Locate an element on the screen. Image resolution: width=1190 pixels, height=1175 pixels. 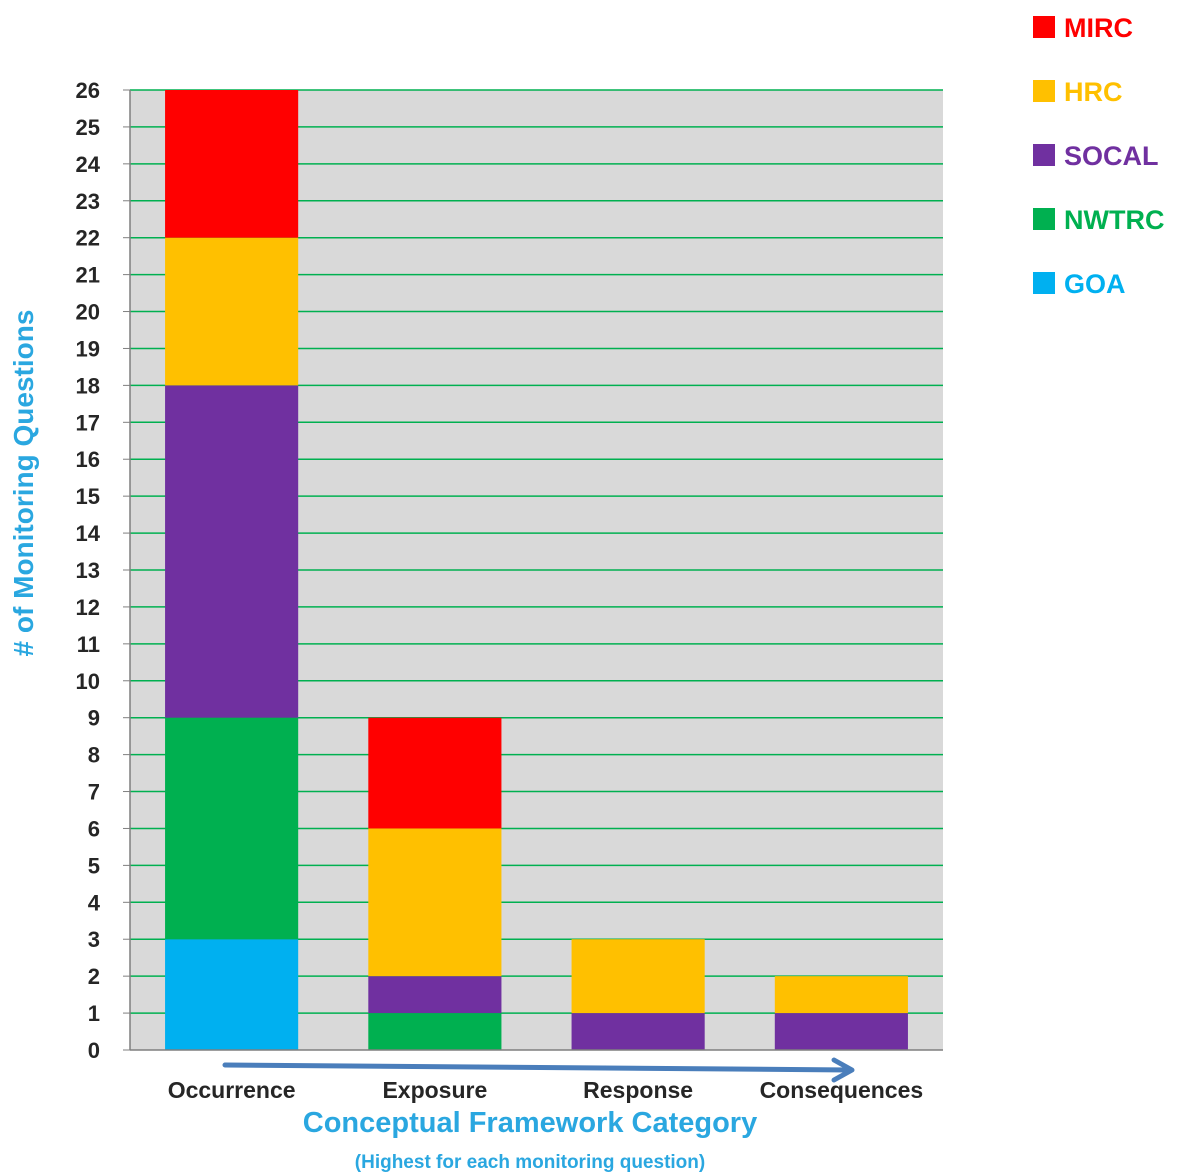
progression-arrow-icon is located at coordinates (538, 1070).